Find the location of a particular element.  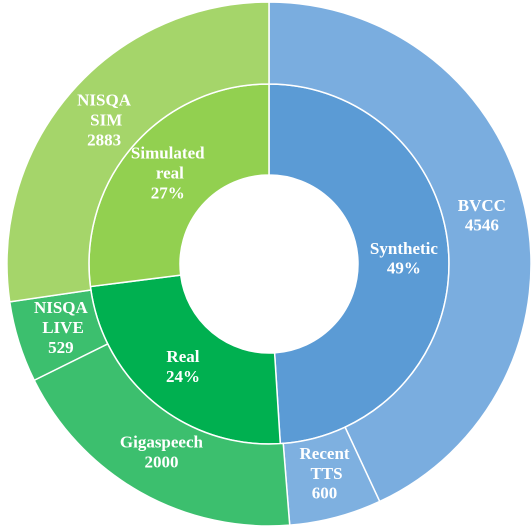

label-line: Real is located at coordinates (182, 356).